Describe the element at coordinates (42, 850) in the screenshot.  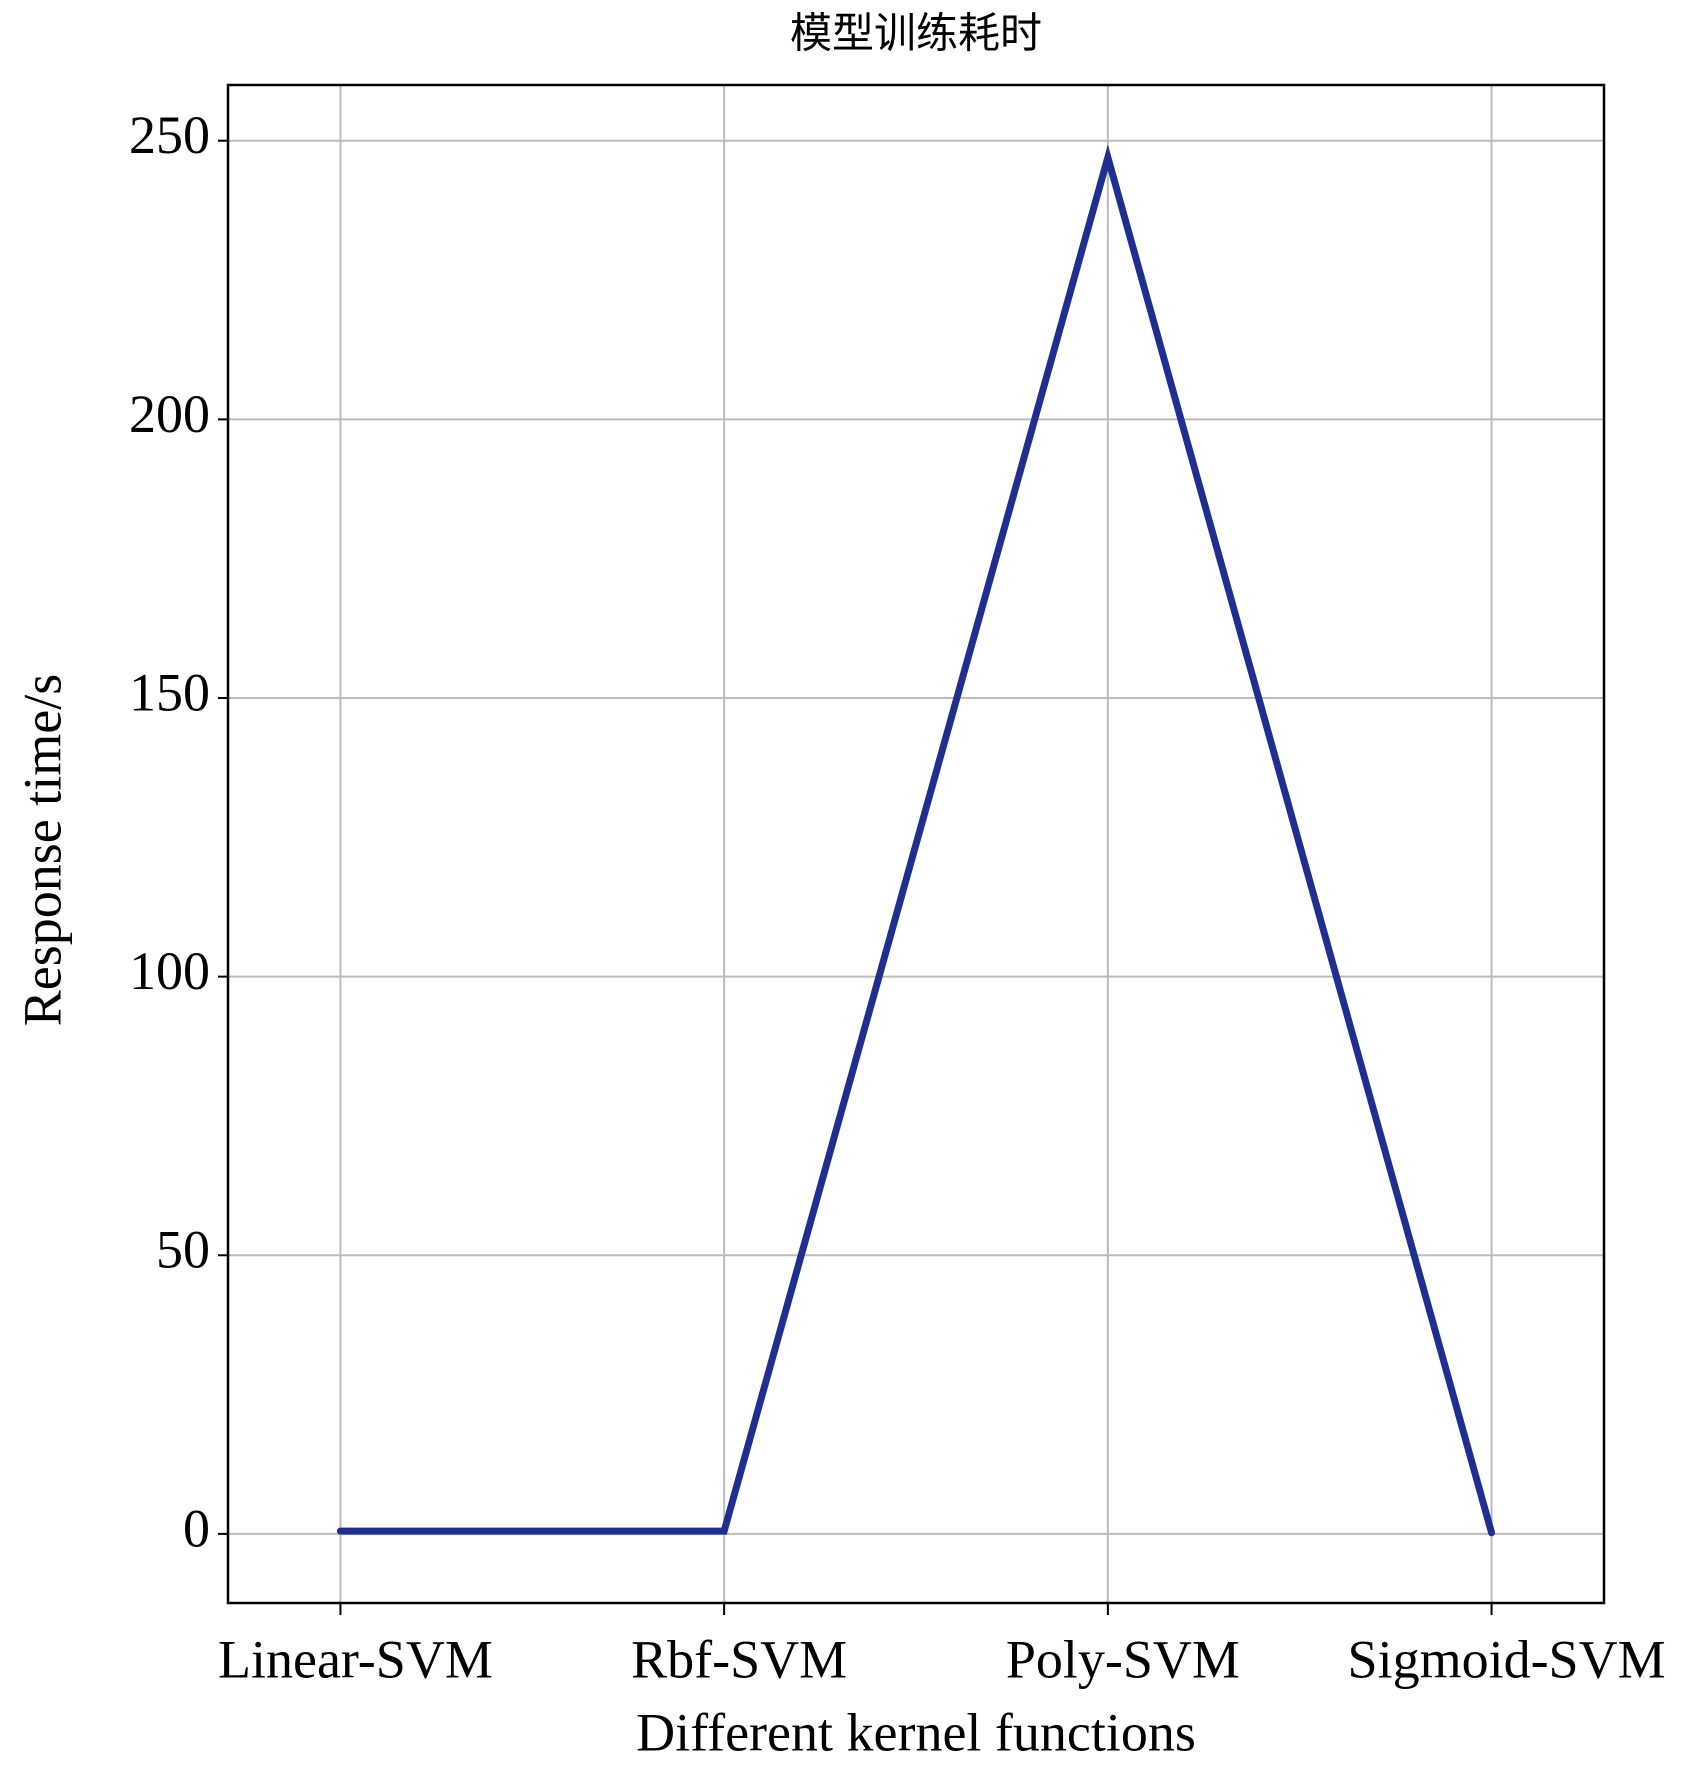
I see `y-axis-title: Response time/s` at that location.